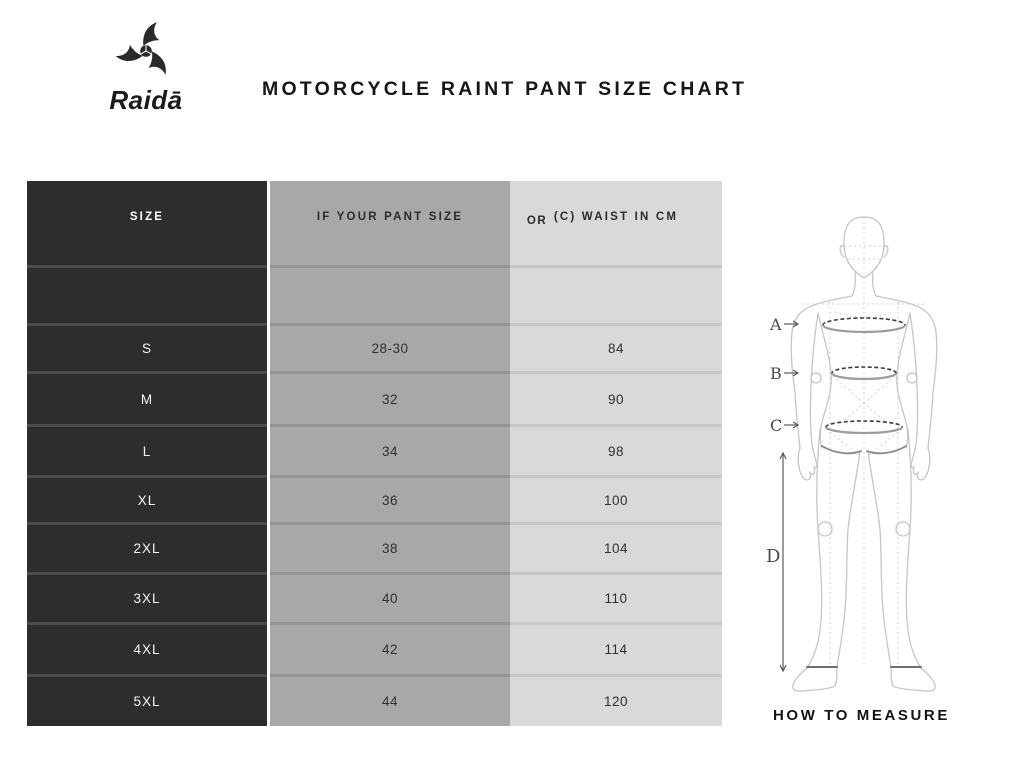 This screenshot has width=1024, height=768. What do you see at coordinates (616, 597) in the screenshot?
I see `waist-cell: 110` at bounding box center [616, 597].